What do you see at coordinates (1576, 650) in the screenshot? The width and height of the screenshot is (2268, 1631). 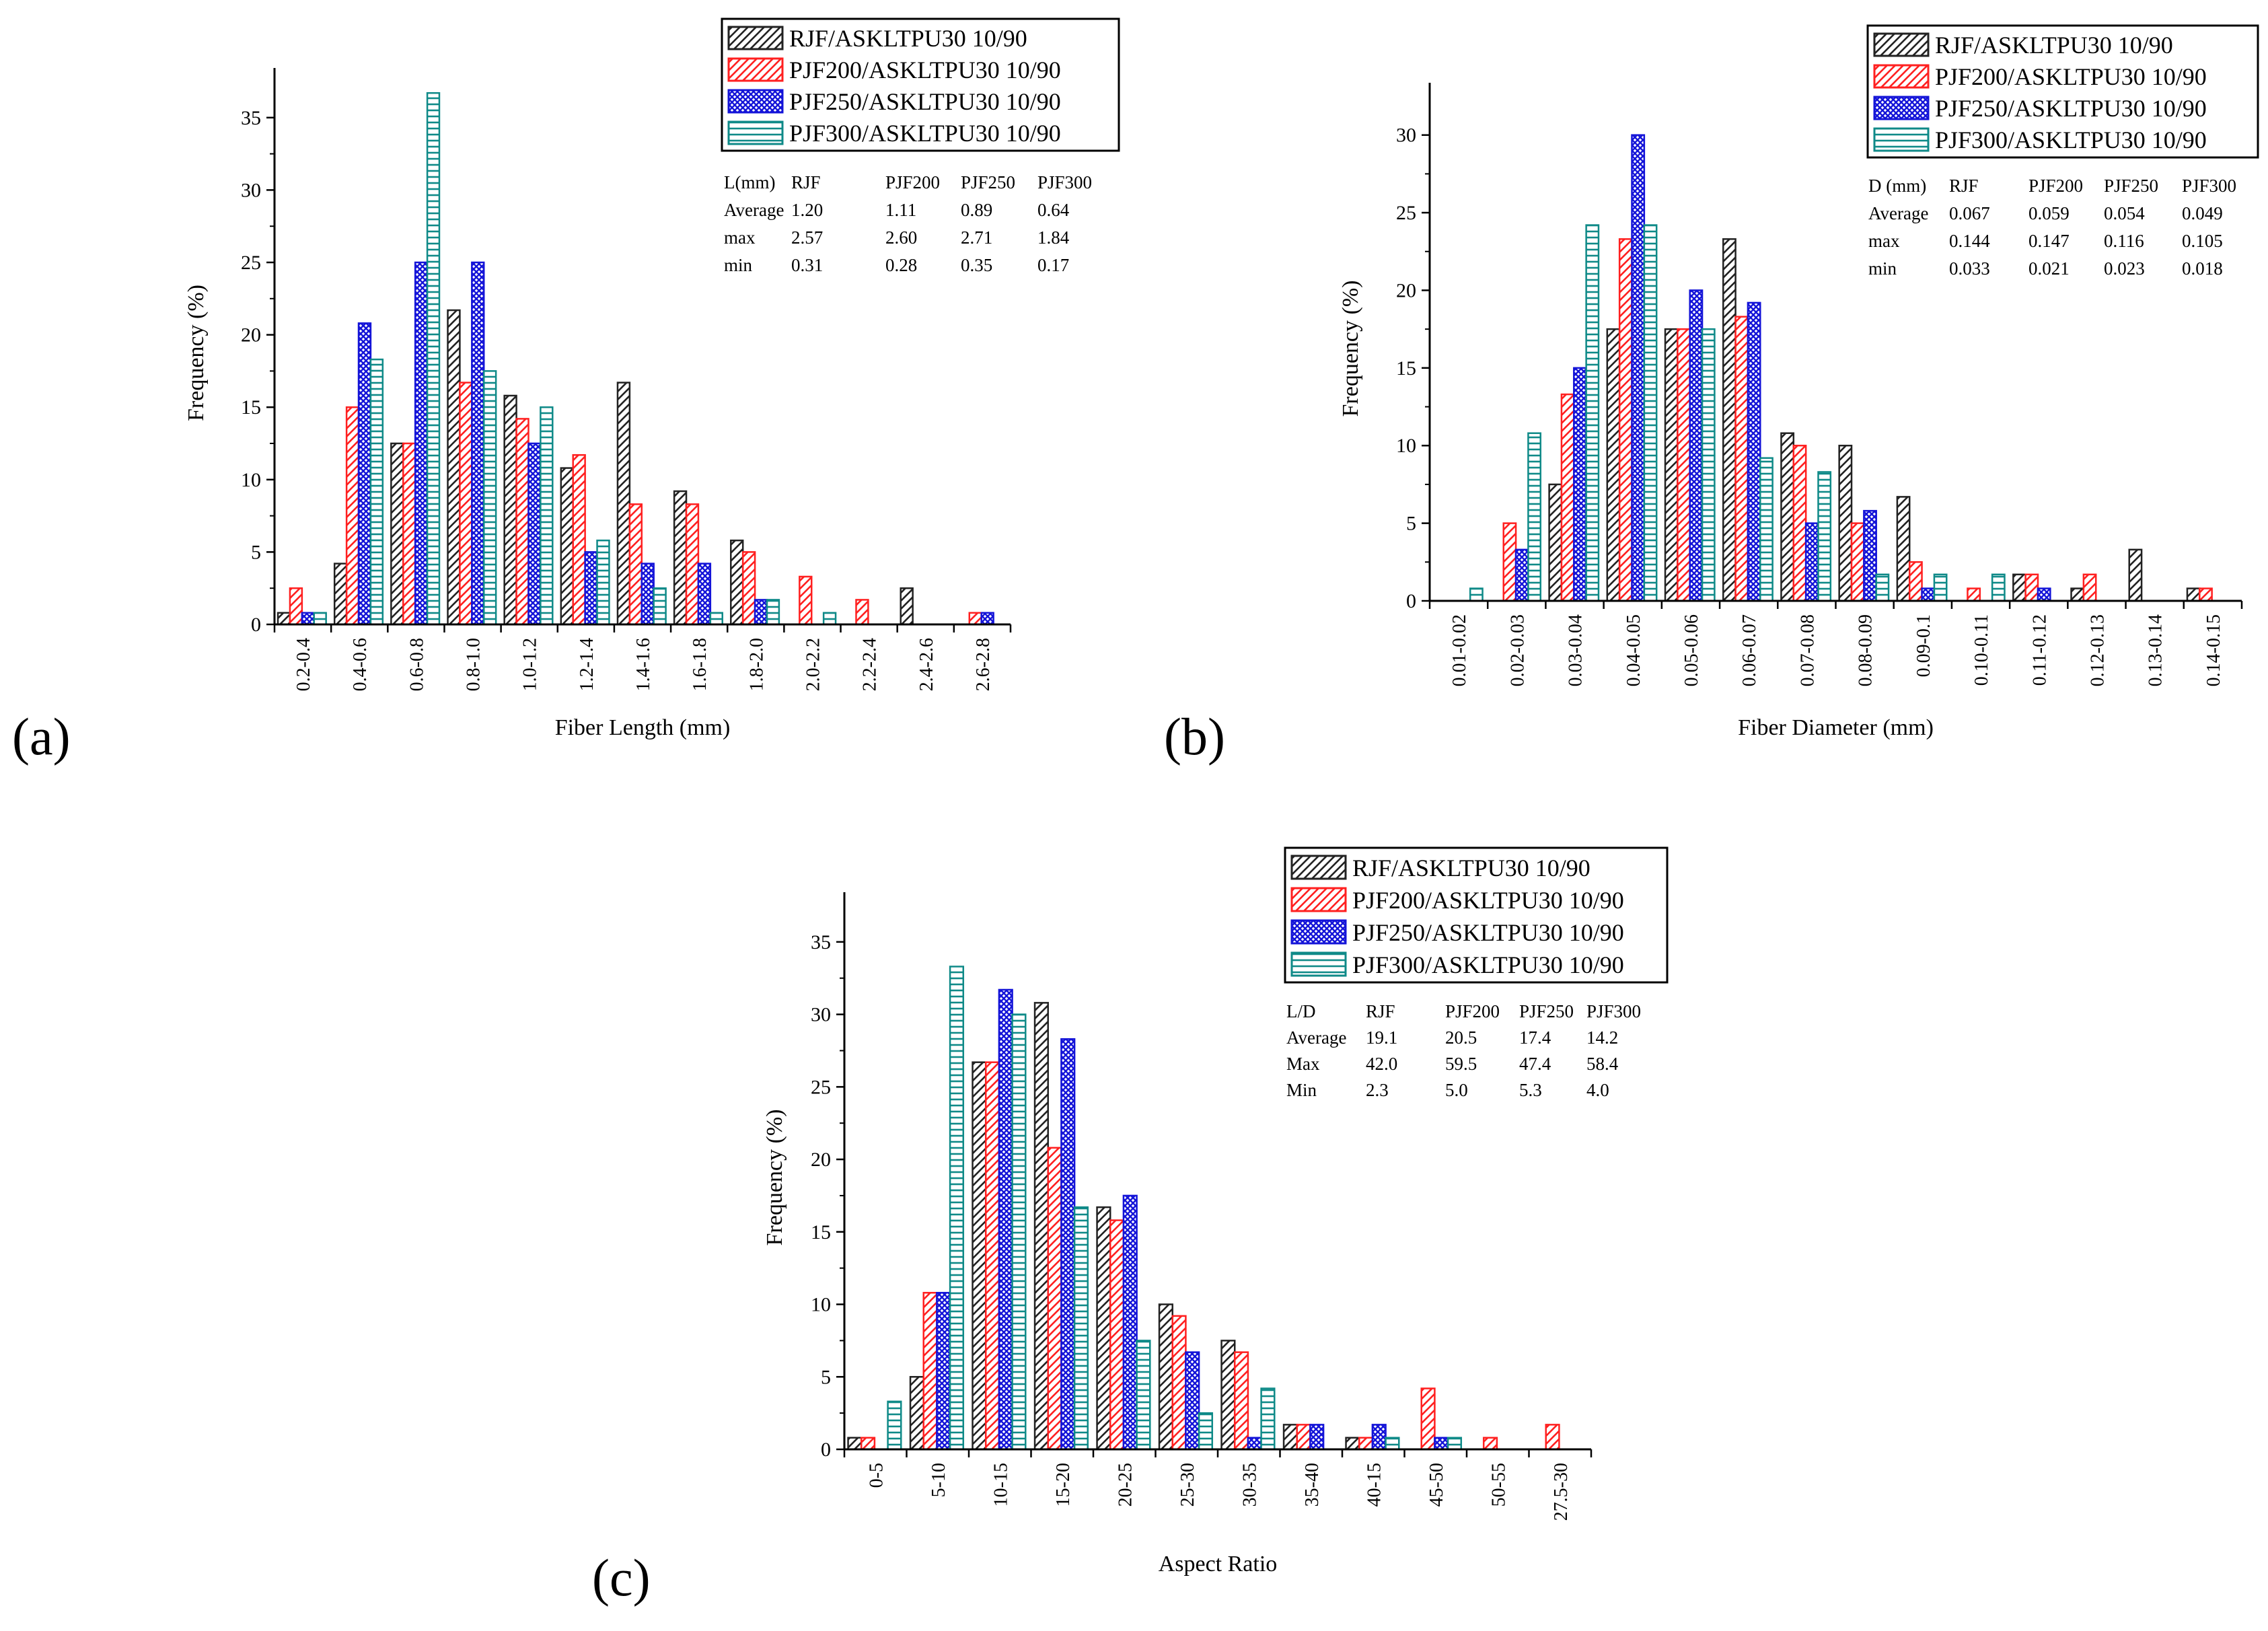 I see `x-tick-label-0-03-0-04: 0.03-0.04` at bounding box center [1576, 650].